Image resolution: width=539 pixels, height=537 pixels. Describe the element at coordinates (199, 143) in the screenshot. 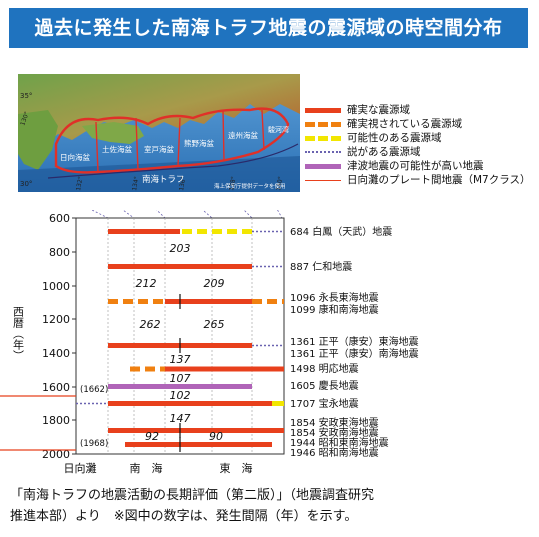

I see `map-segment-kumano: 熊野海盆` at that location.